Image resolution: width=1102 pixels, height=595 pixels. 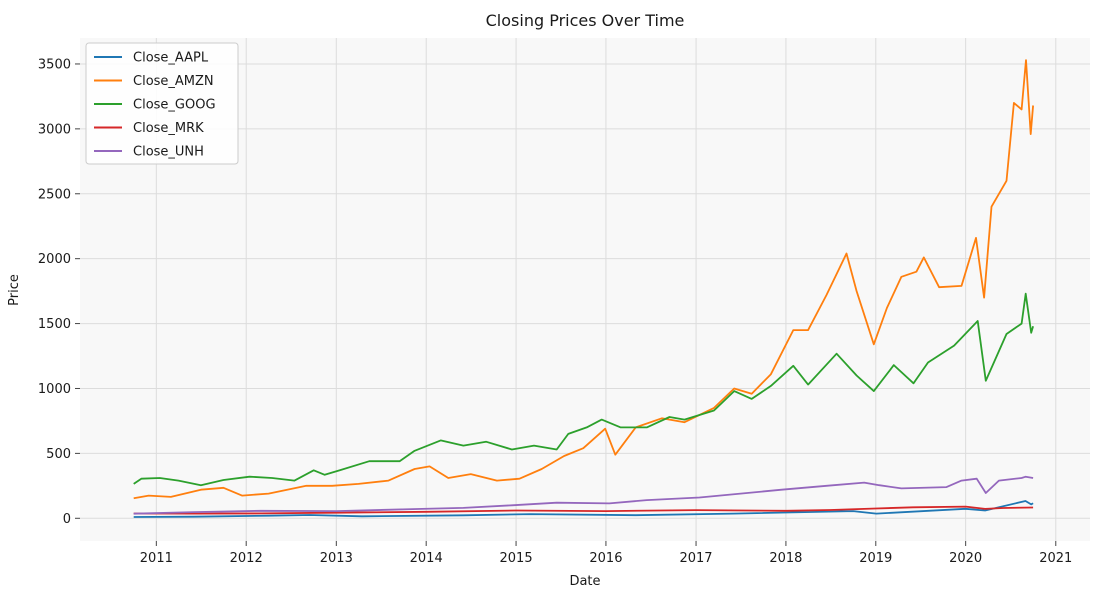 I want to click on y-tick-label: 3000, so click(x=54, y=129).